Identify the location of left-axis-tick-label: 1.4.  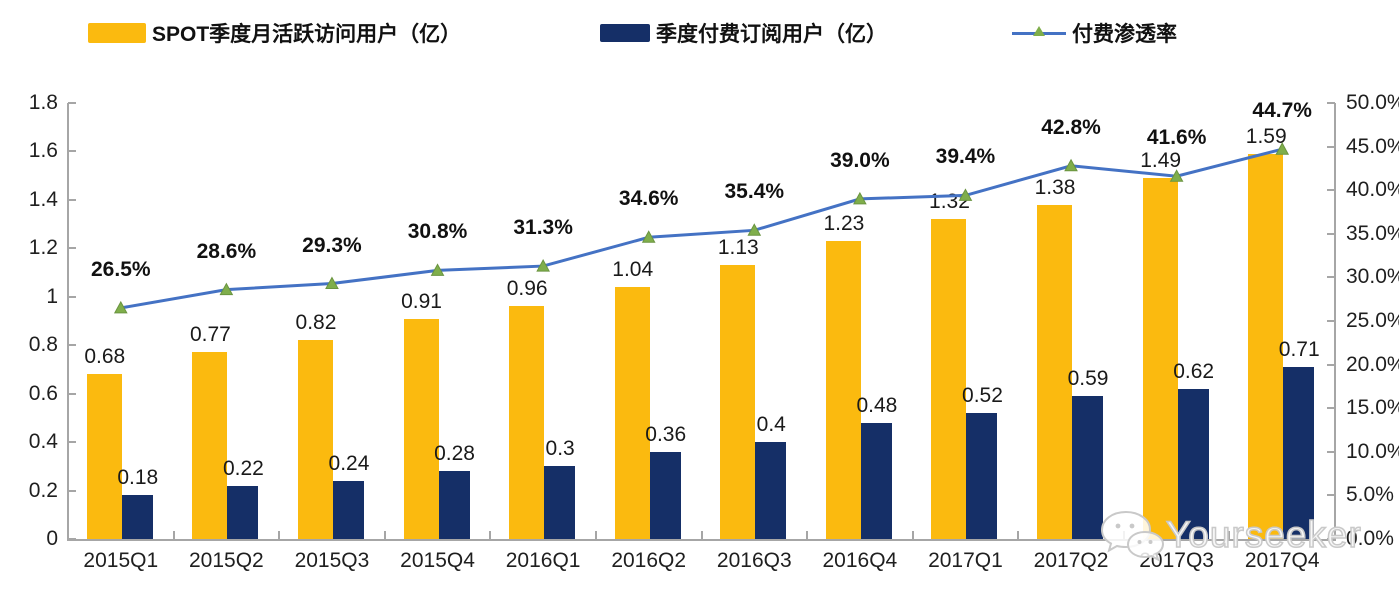
(43, 199).